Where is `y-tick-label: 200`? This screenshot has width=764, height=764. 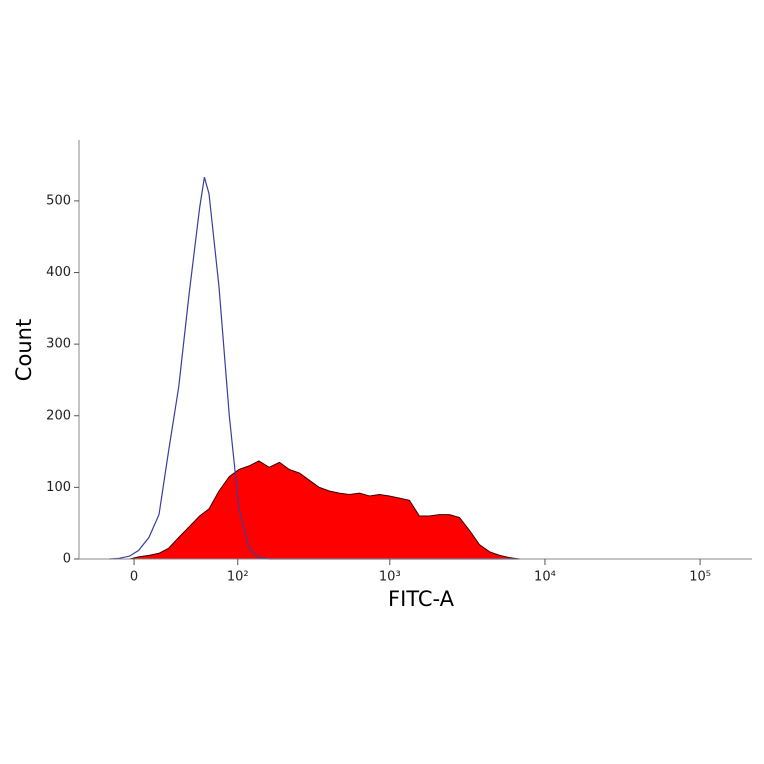
y-tick-label: 200 is located at coordinates (58, 415).